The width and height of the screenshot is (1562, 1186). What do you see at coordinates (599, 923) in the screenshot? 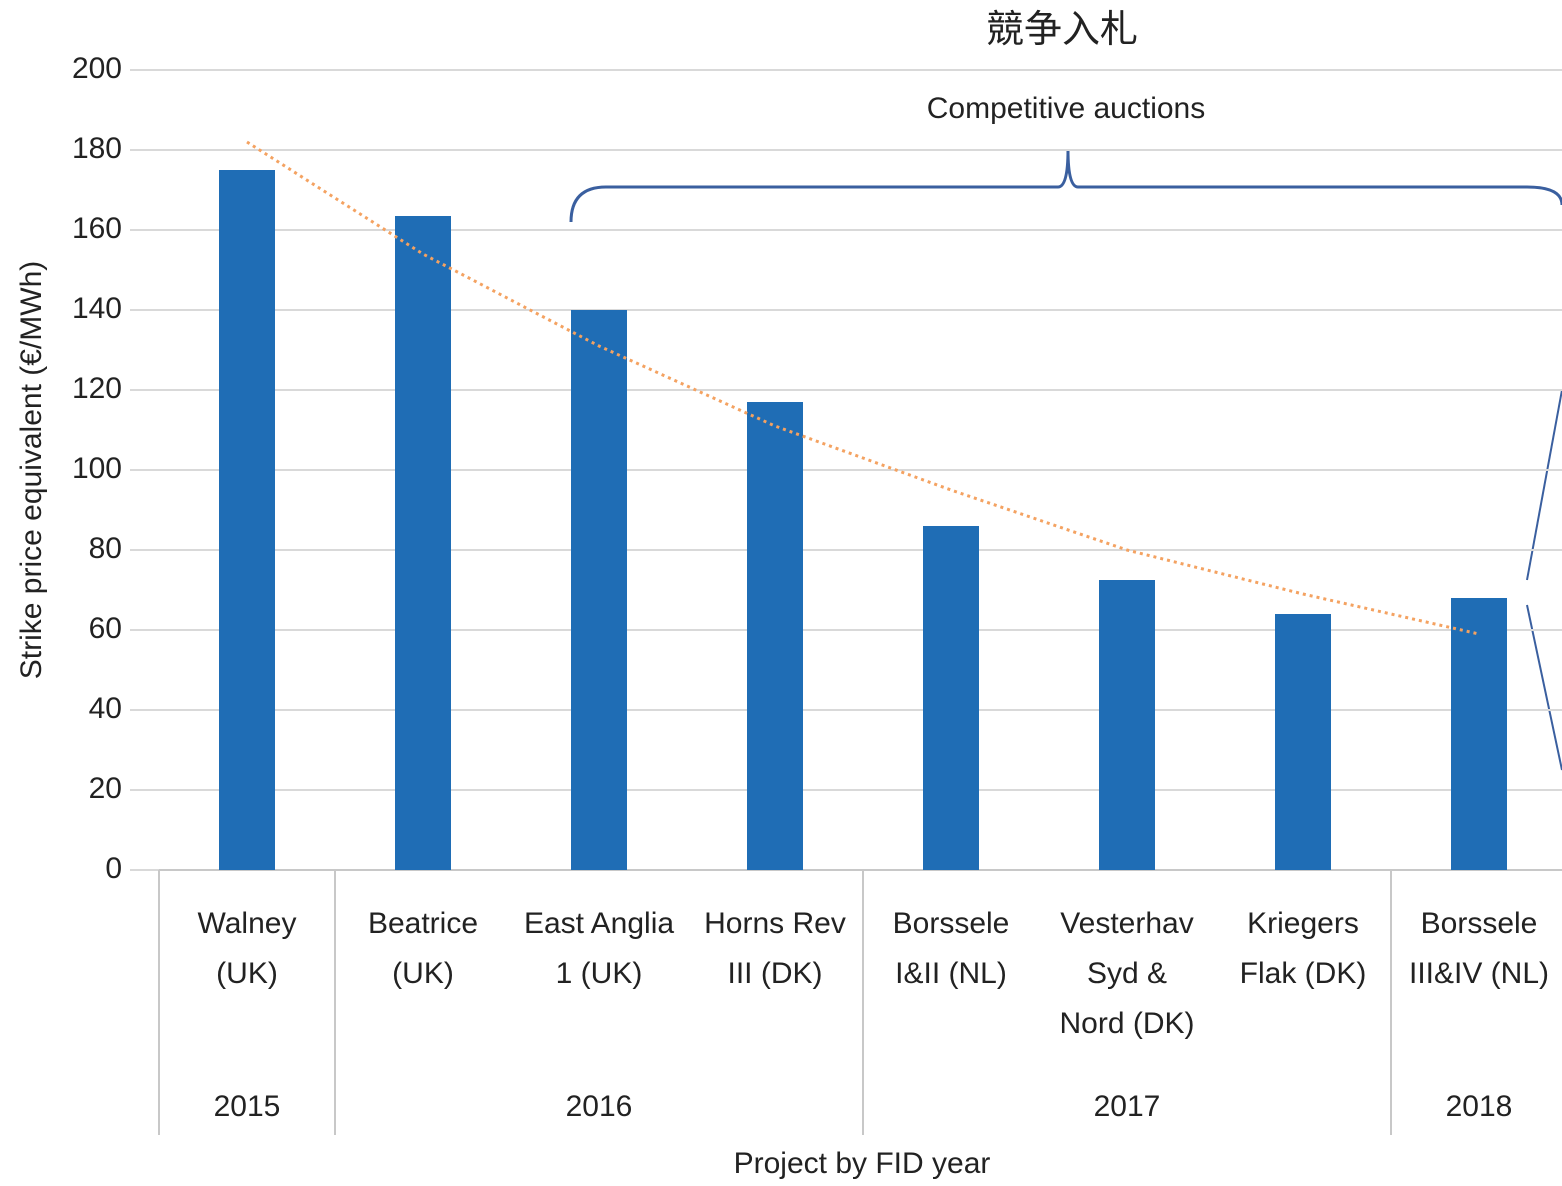
I see `x-tick-label: East Anglia` at bounding box center [599, 923].